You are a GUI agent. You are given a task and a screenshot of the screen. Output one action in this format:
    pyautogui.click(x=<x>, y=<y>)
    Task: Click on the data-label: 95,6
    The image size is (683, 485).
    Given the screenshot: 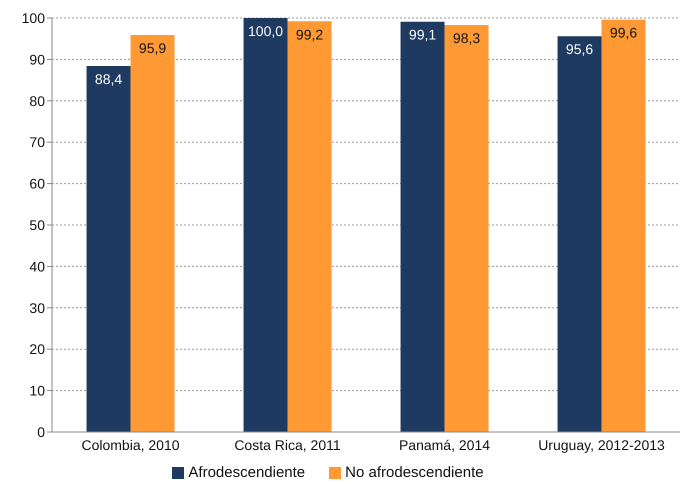 What is the action you would take?
    pyautogui.click(x=580, y=49)
    